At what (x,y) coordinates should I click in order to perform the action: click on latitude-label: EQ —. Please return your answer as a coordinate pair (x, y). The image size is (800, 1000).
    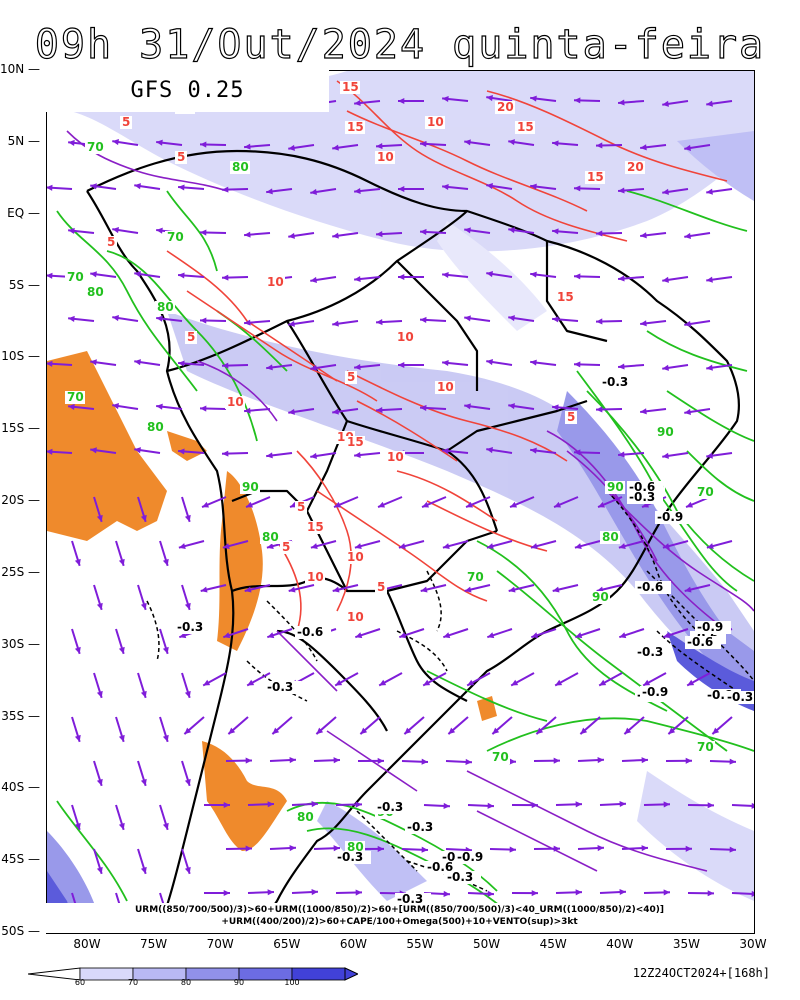
    Looking at the image, I should click on (23, 212).